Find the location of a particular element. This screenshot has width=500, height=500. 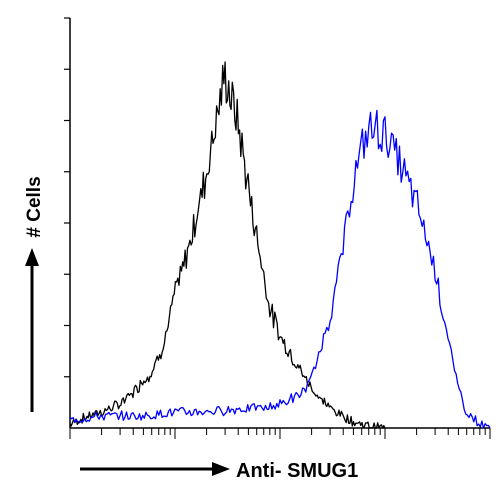

x-axis-arrow-head is located at coordinates (221, 469).